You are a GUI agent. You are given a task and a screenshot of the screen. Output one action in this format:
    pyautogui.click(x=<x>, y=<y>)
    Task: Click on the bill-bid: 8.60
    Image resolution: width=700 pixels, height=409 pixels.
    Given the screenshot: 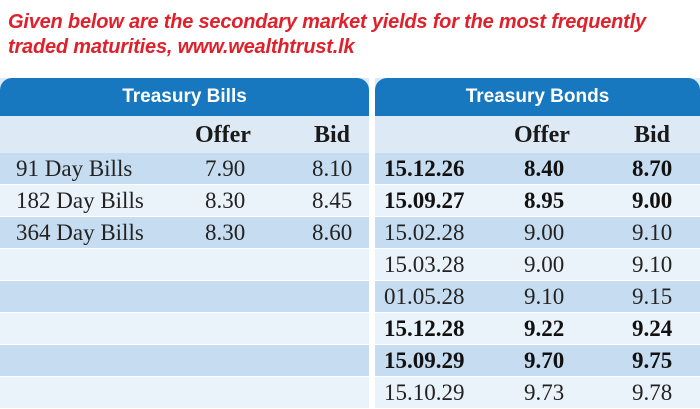 What is the action you would take?
    pyautogui.click(x=332, y=232)
    